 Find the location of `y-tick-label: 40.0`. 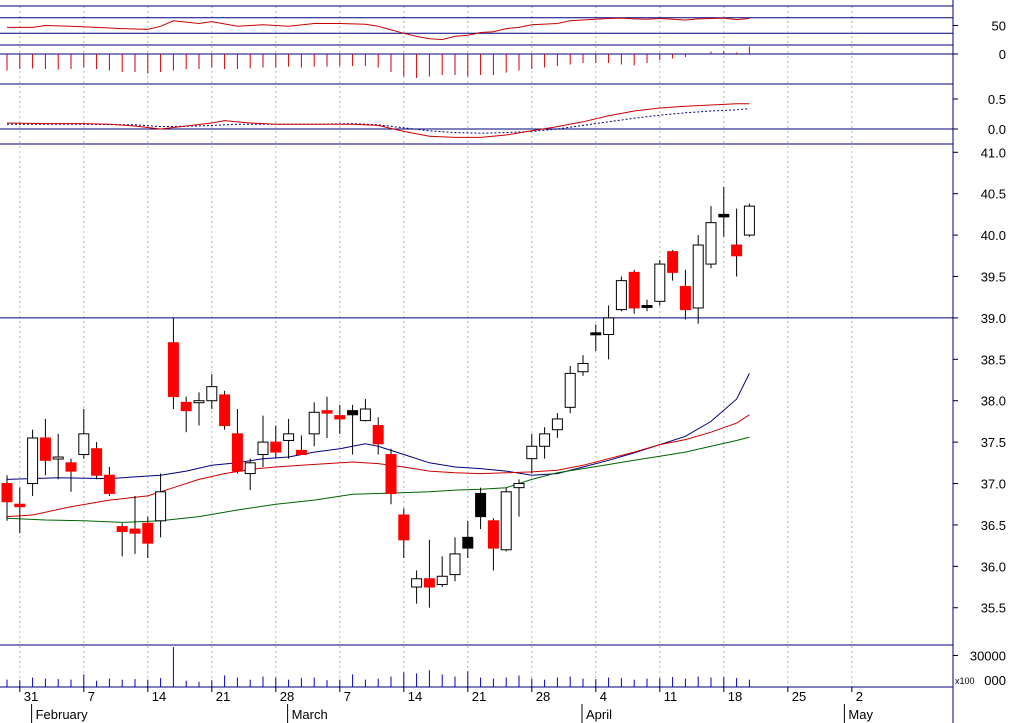

y-tick-label: 40.0 is located at coordinates (993, 235).